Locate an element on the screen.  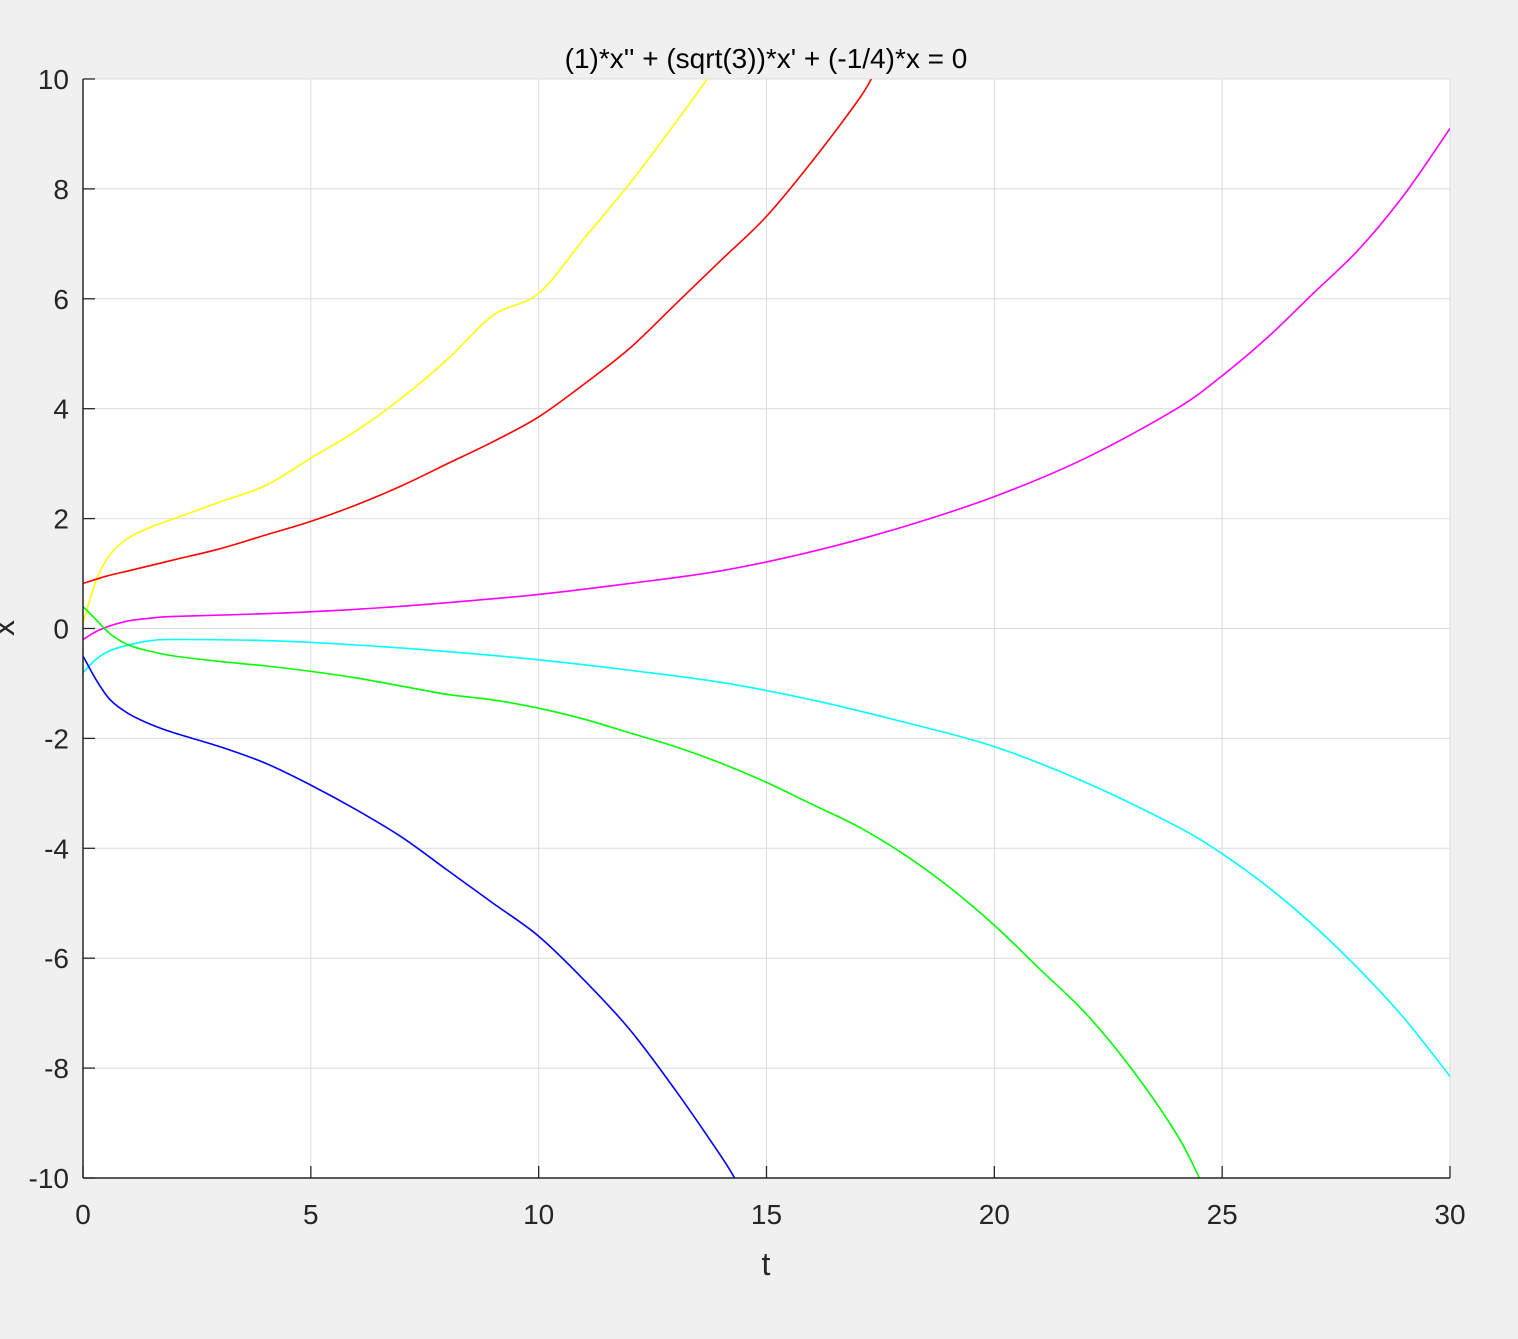
x-tick-label: 5 is located at coordinates (311, 1214).